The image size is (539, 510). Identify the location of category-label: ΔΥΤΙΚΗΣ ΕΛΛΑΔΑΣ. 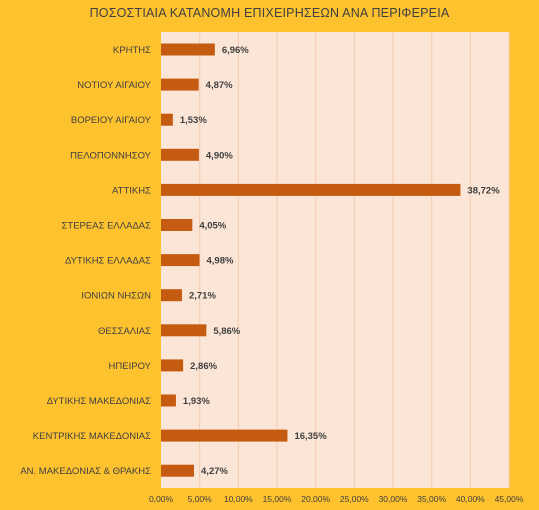
(108, 261).